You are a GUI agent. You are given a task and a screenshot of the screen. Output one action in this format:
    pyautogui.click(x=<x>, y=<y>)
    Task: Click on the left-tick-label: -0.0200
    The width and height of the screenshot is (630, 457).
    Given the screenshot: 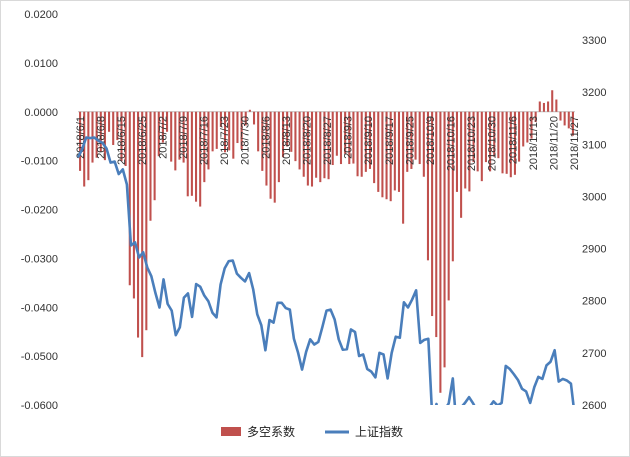 What is the action you would take?
    pyautogui.click(x=39, y=211)
    